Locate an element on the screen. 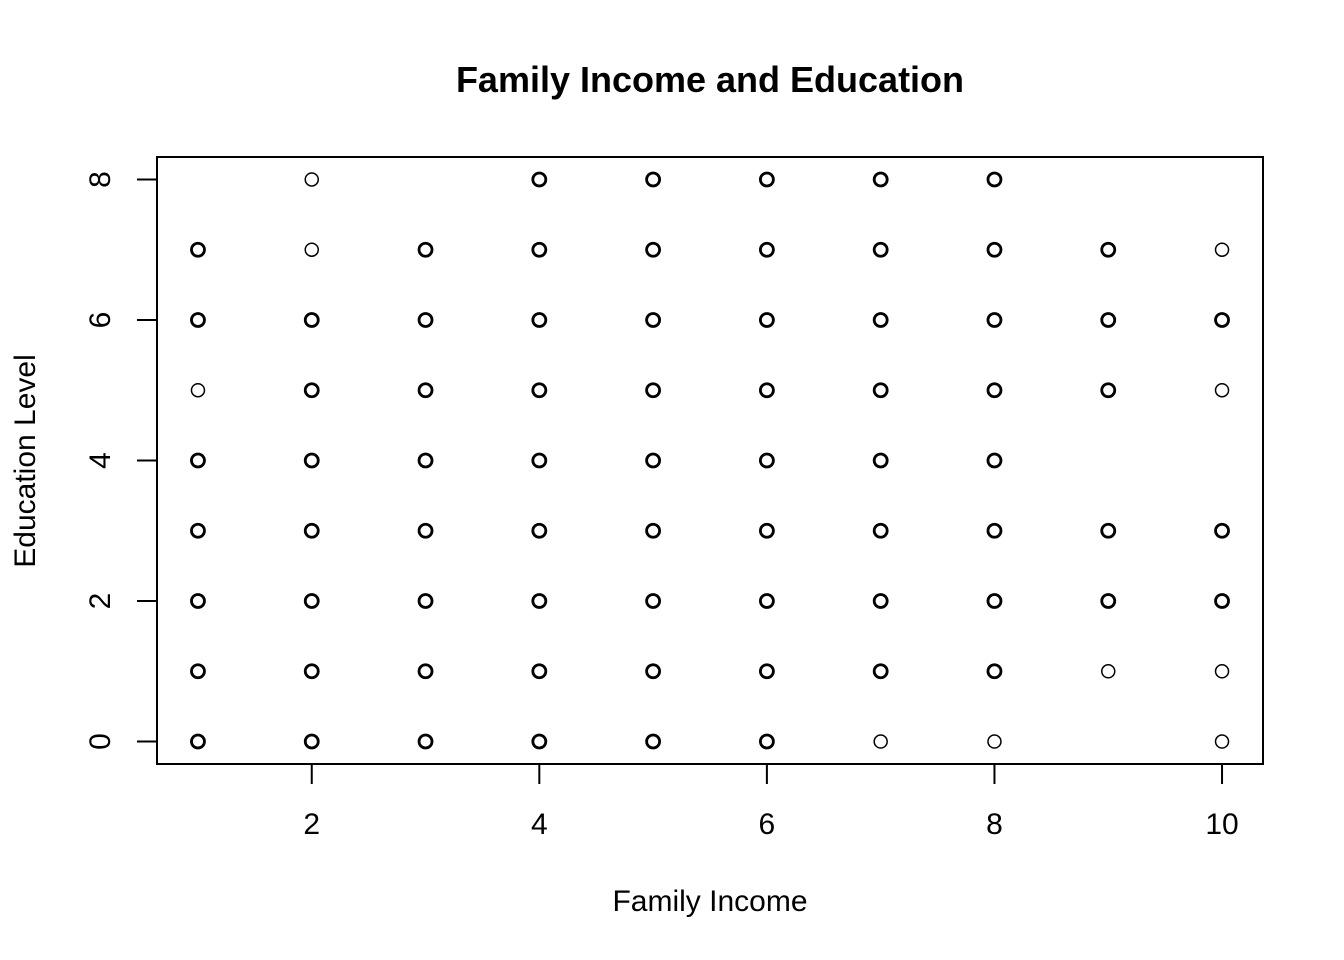  y-tick-label: 2 is located at coordinates (100, 601).